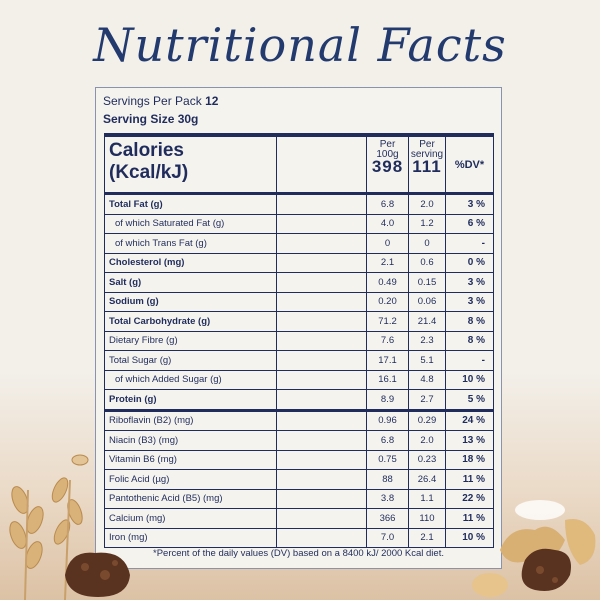 The height and width of the screenshot is (600, 600). Describe the element at coordinates (299, 379) in the screenshot. I see `nutrient-row: of which Added Sugar (g) 16.1 4.8 10 %` at that location.